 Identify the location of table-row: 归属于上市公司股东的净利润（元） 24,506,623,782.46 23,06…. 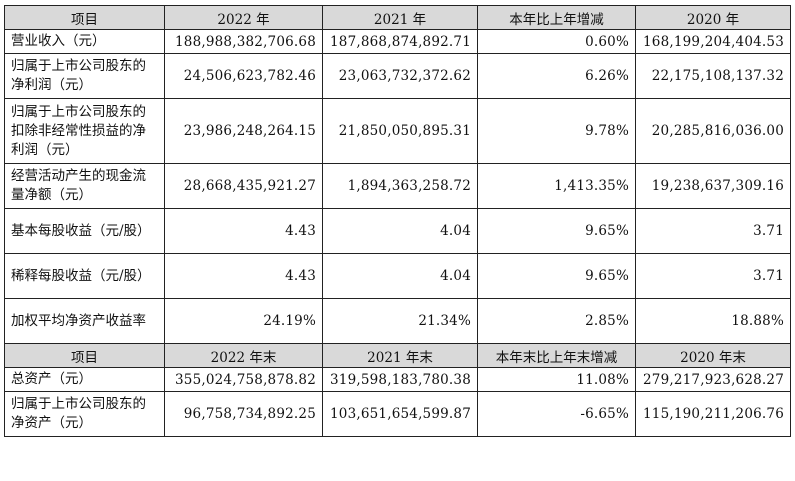
(397, 76).